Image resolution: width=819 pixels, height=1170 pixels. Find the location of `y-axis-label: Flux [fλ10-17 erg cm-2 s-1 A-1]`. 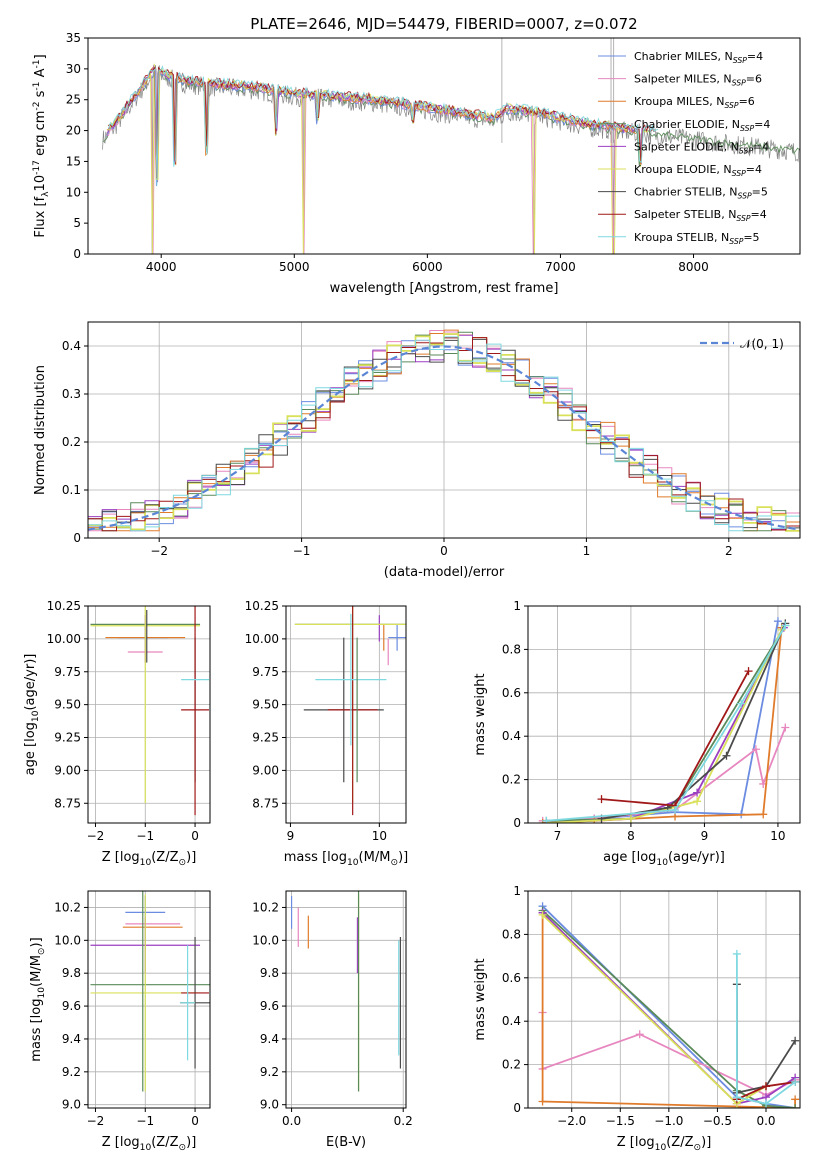

y-axis-label: Flux [fλ10-17 erg cm-2 s-1 A-1] is located at coordinates (41, 145).